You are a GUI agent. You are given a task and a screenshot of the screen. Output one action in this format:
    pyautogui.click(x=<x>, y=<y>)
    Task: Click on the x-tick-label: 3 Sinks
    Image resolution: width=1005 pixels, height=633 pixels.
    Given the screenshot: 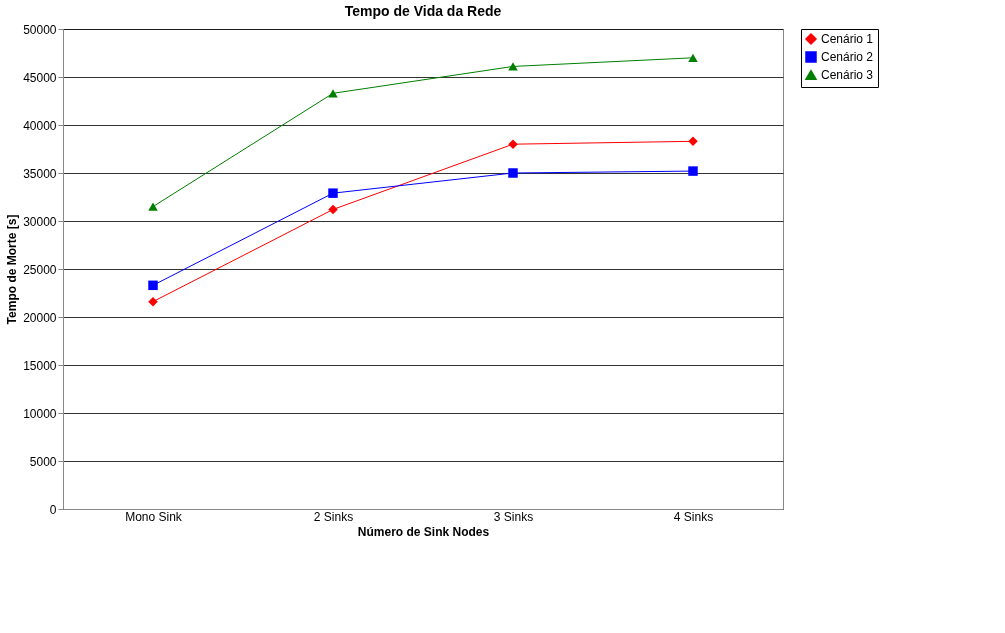 What is the action you would take?
    pyautogui.click(x=513, y=516)
    